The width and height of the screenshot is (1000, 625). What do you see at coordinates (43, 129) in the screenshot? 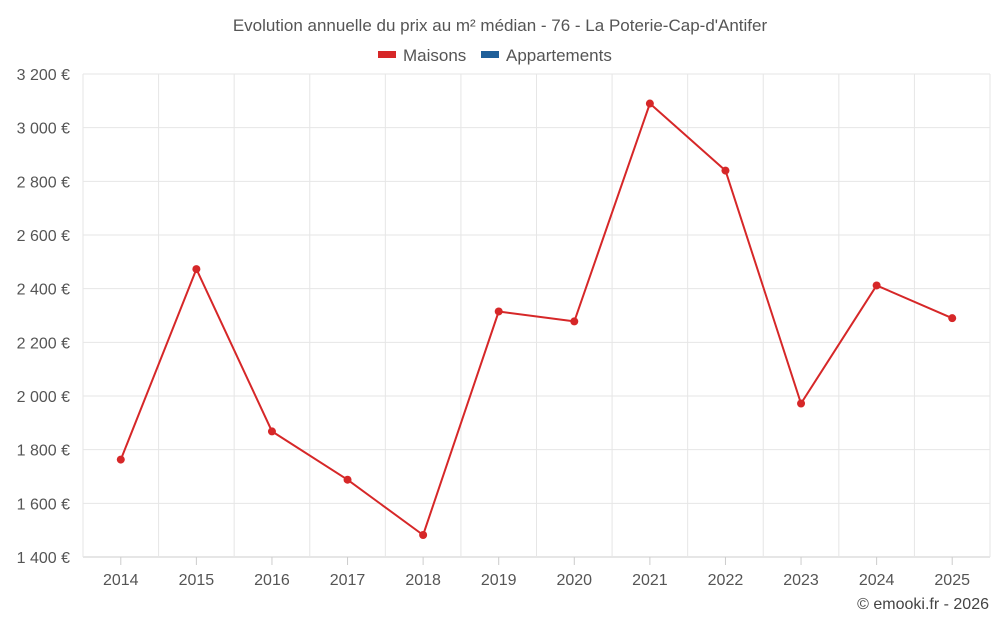
I see `y-tick-label: 3 000 €` at bounding box center [43, 129].